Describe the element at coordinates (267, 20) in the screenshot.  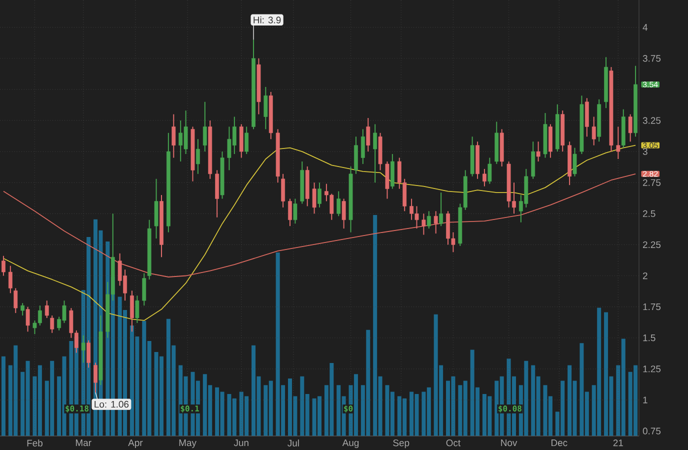
I see `annotation: Hi: 3.9` at that location.